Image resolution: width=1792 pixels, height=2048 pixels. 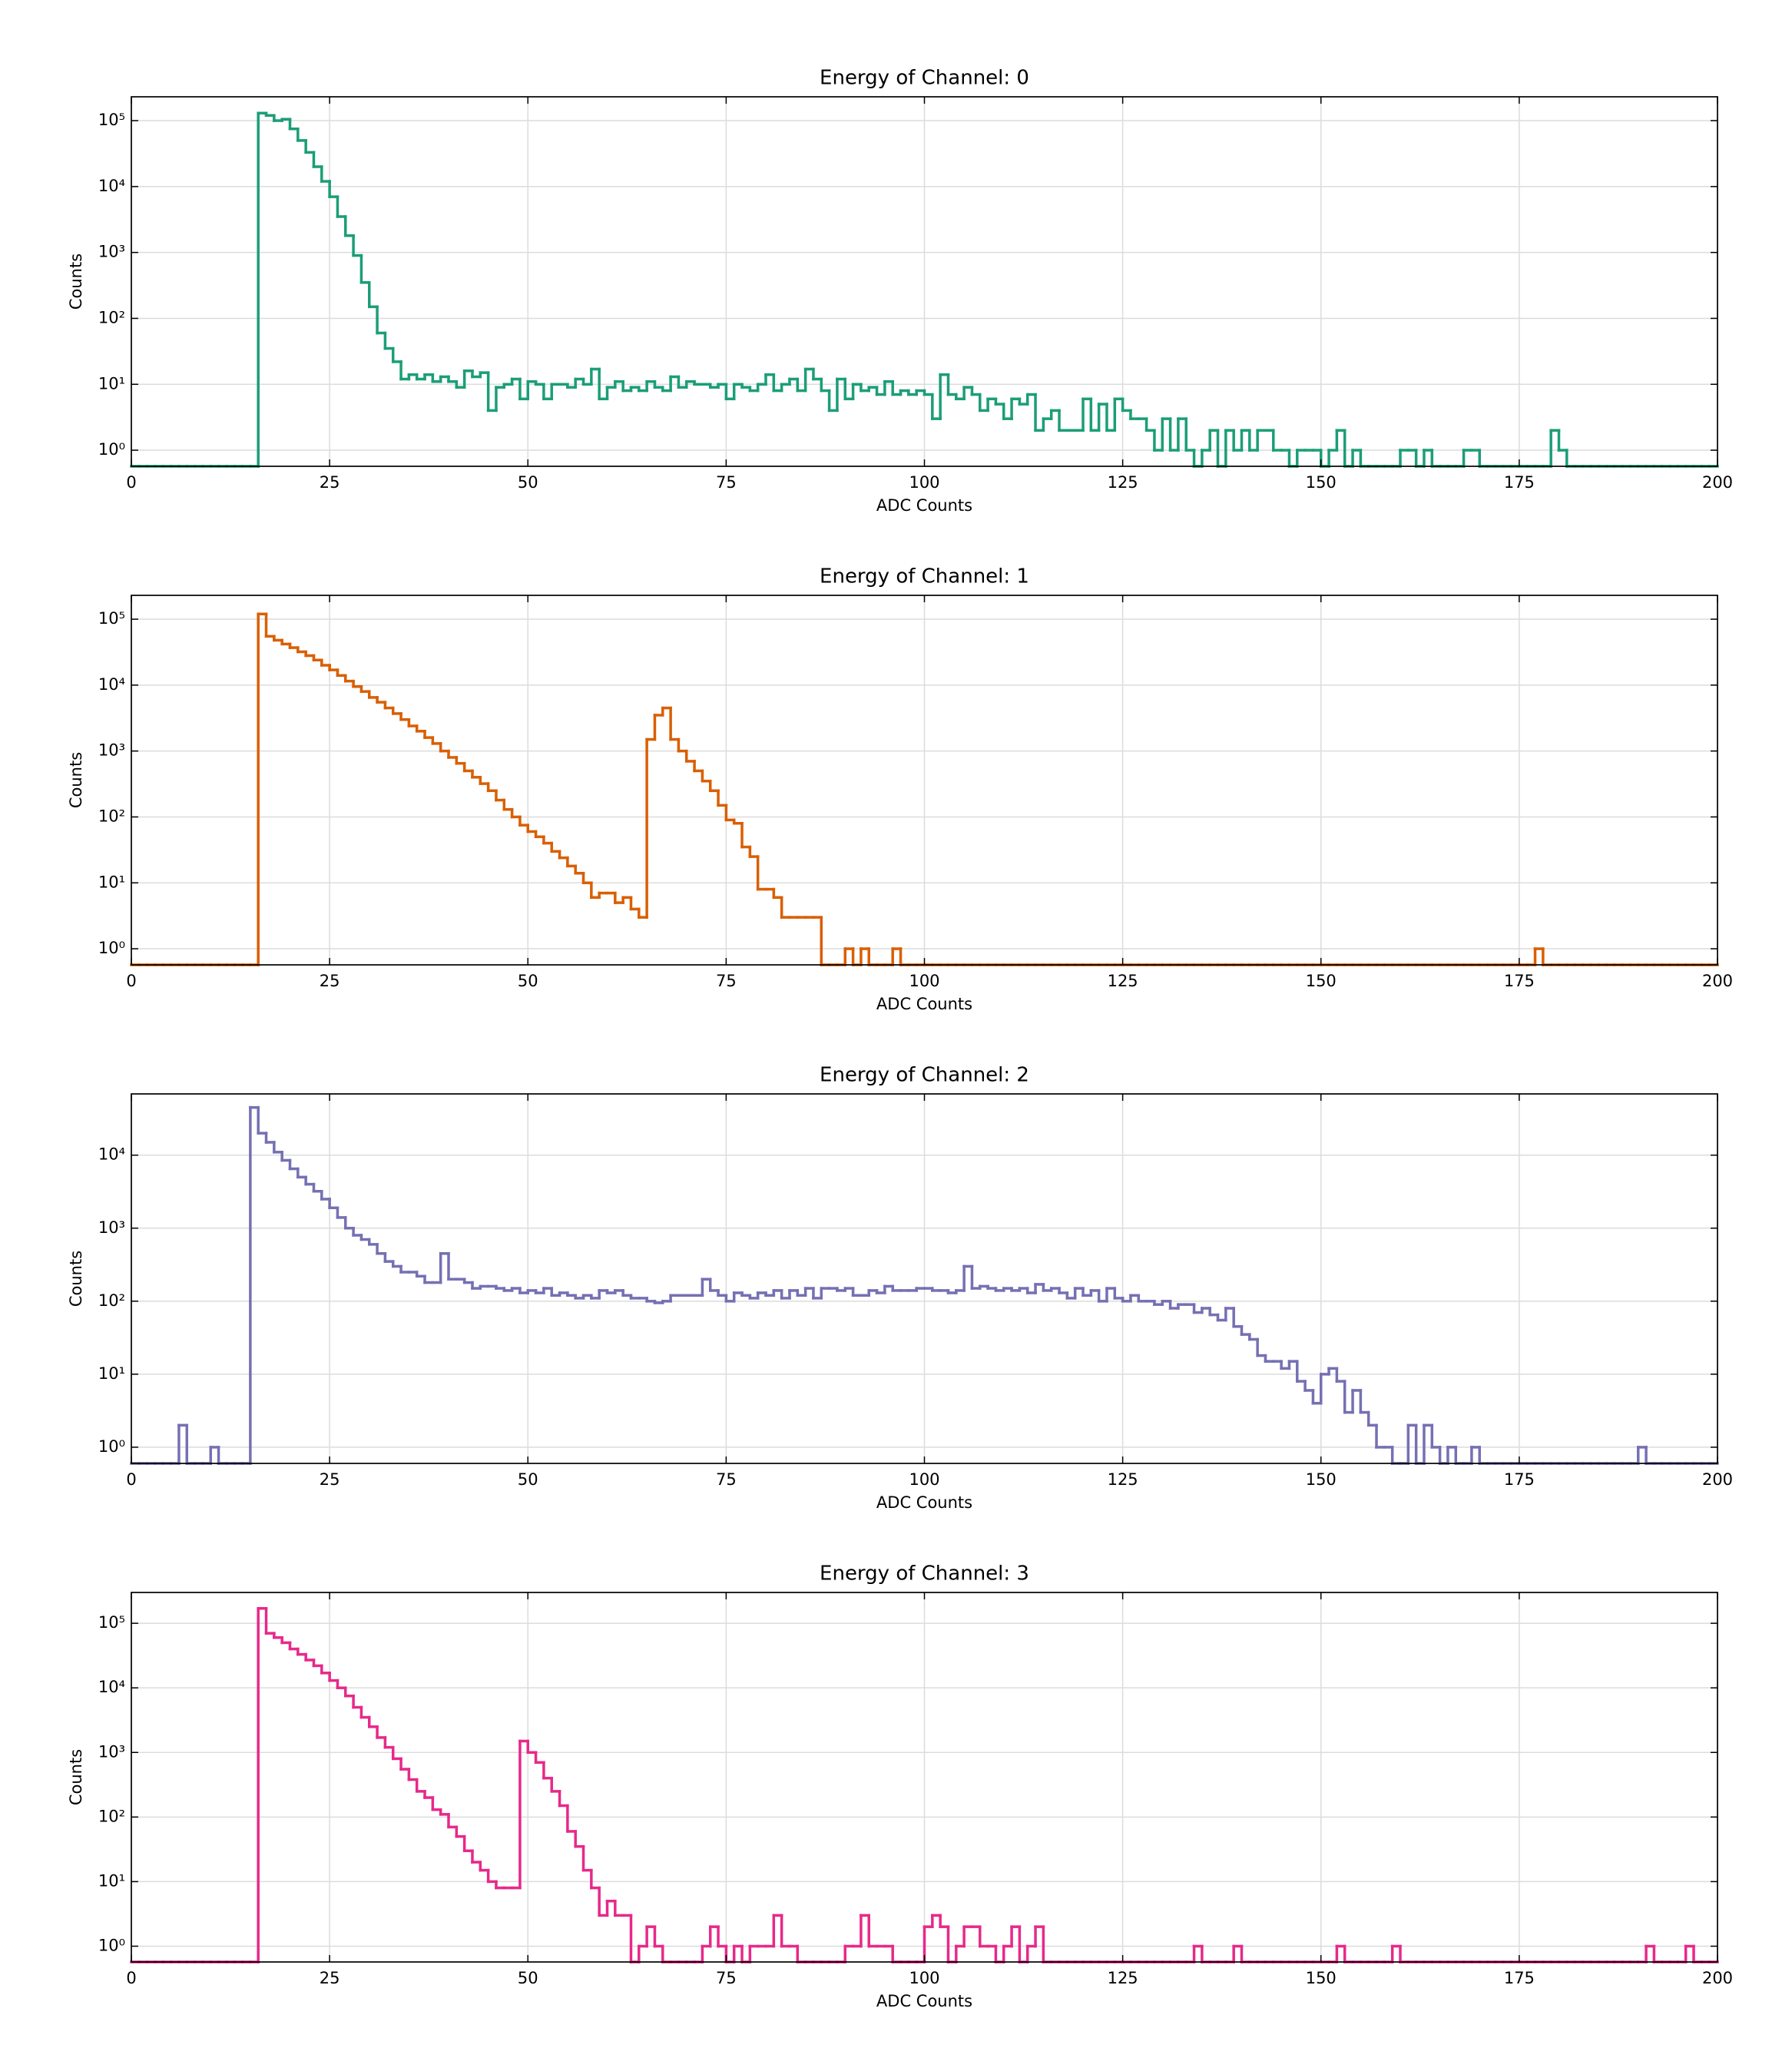 What do you see at coordinates (924, 1075) in the screenshot?
I see `chart-title: Energy of Channel: 2` at bounding box center [924, 1075].